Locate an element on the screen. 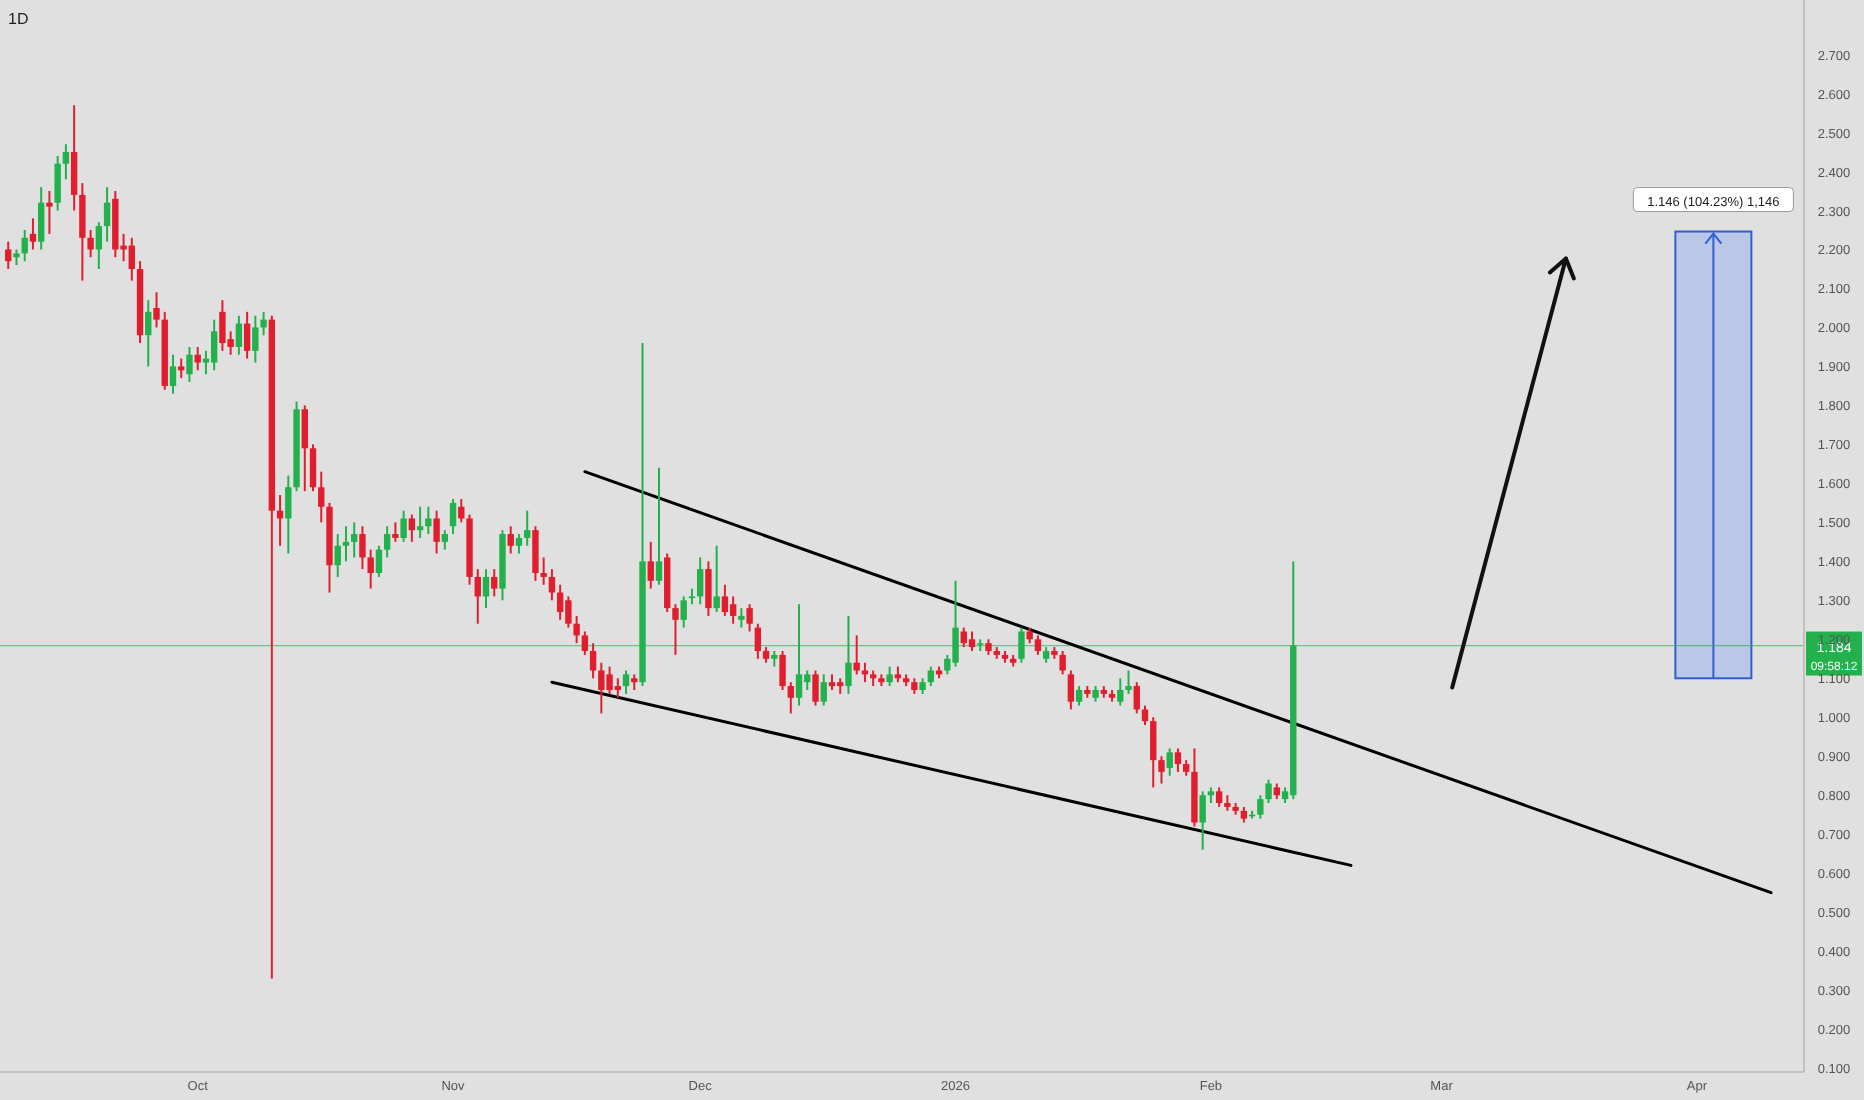 Image resolution: width=1864 pixels, height=1100 pixels. text: 1D is located at coordinates (18, 19).